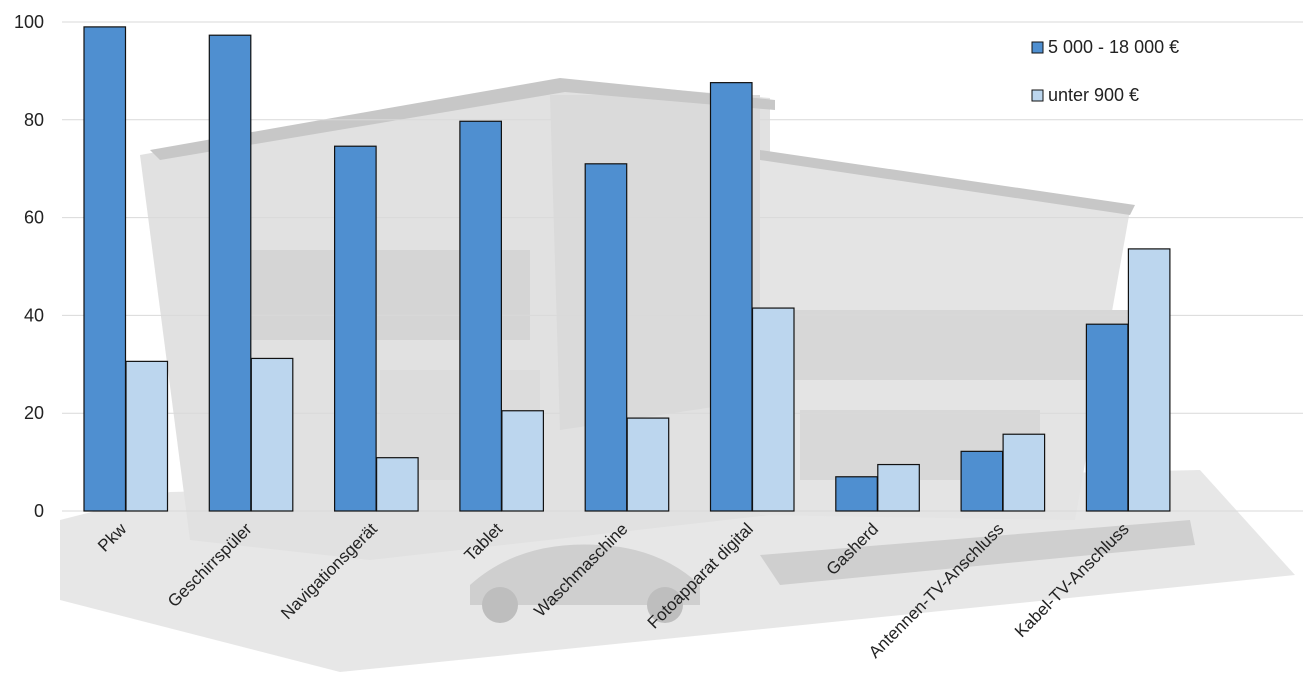 This screenshot has height=686, width=1303. Describe the element at coordinates (1113, 47) in the screenshot. I see `legend-label-series-1: 5 000 - 18 000 €` at that location.